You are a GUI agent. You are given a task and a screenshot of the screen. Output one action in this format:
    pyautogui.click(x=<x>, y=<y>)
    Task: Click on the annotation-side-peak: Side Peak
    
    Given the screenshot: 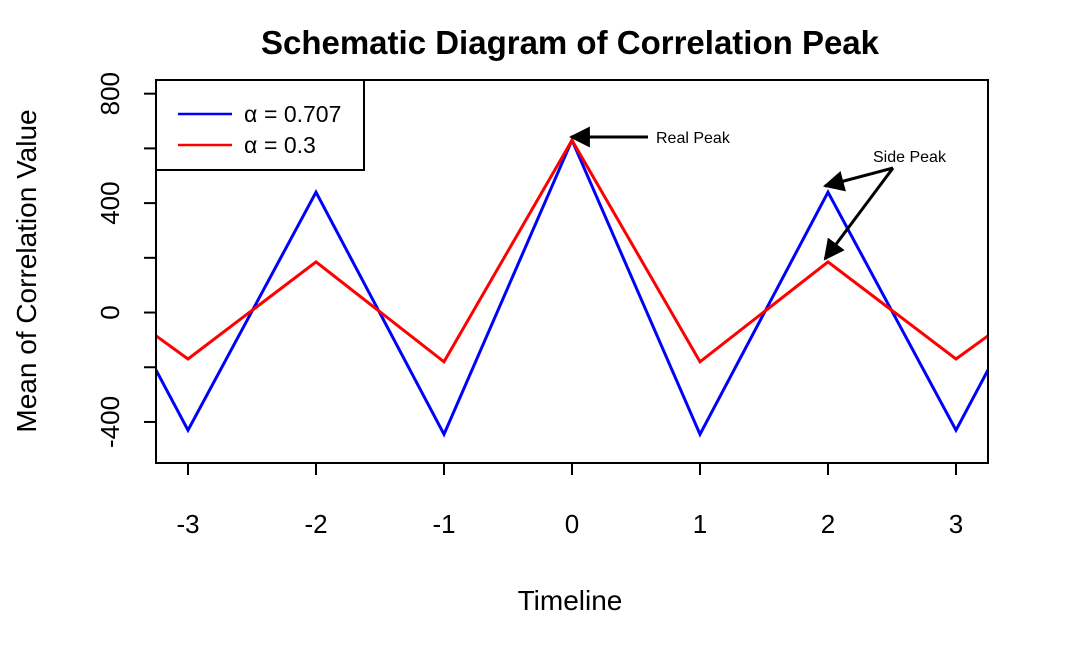 What is the action you would take?
    pyautogui.click(x=884, y=205)
    